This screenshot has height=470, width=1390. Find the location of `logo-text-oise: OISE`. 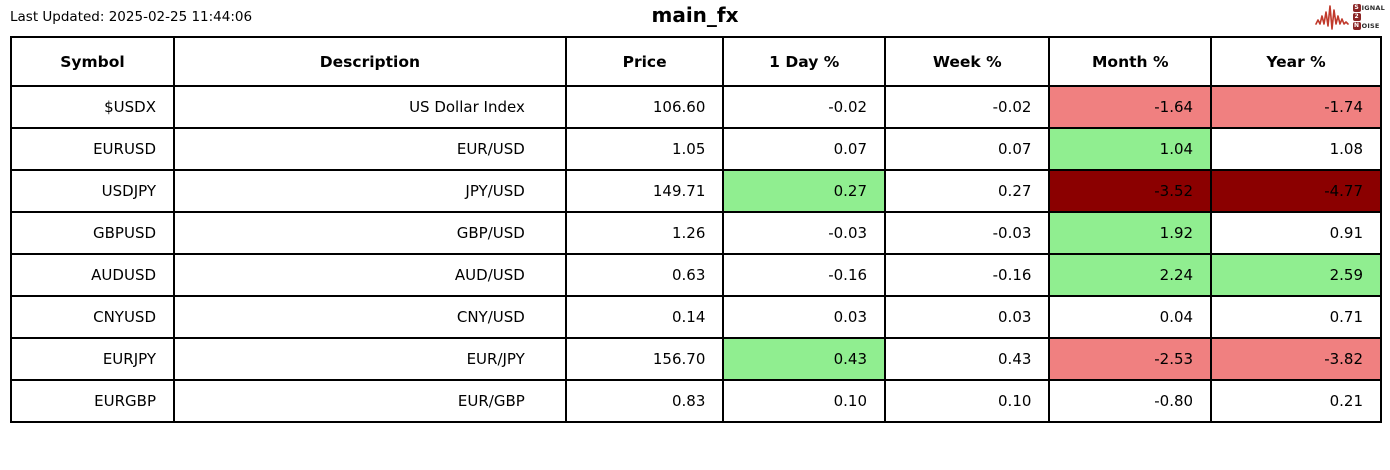

logo-text-oise: OISE is located at coordinates (1370, 25).